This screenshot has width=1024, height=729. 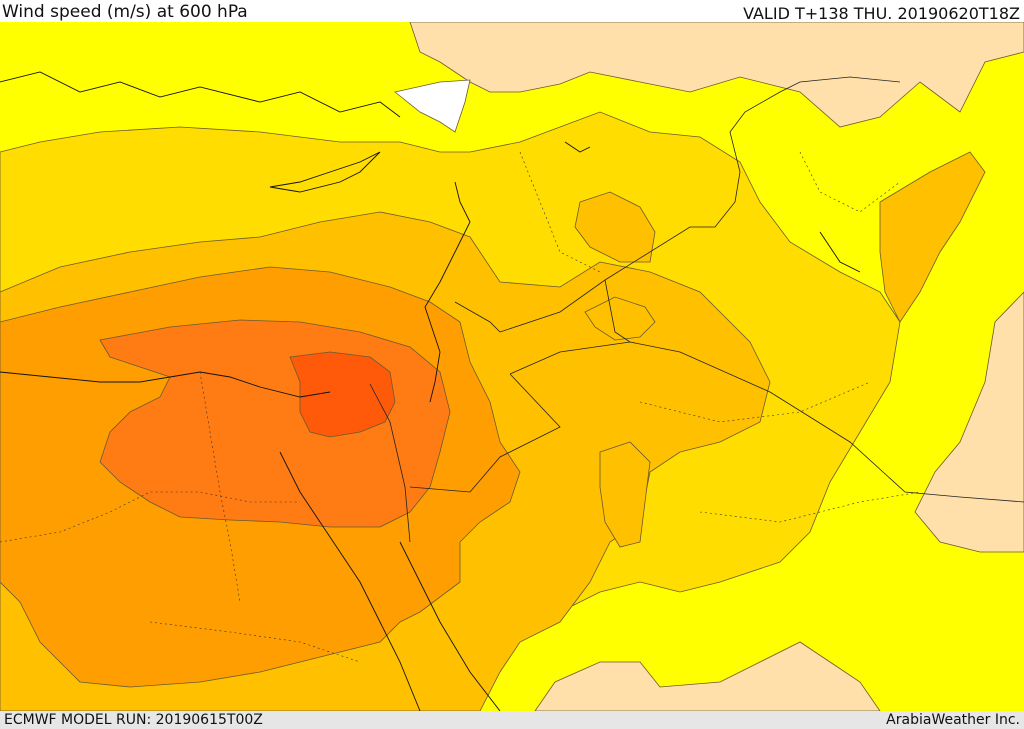 What do you see at coordinates (707, 676) in the screenshot?
I see `calm-region-southeast` at bounding box center [707, 676].